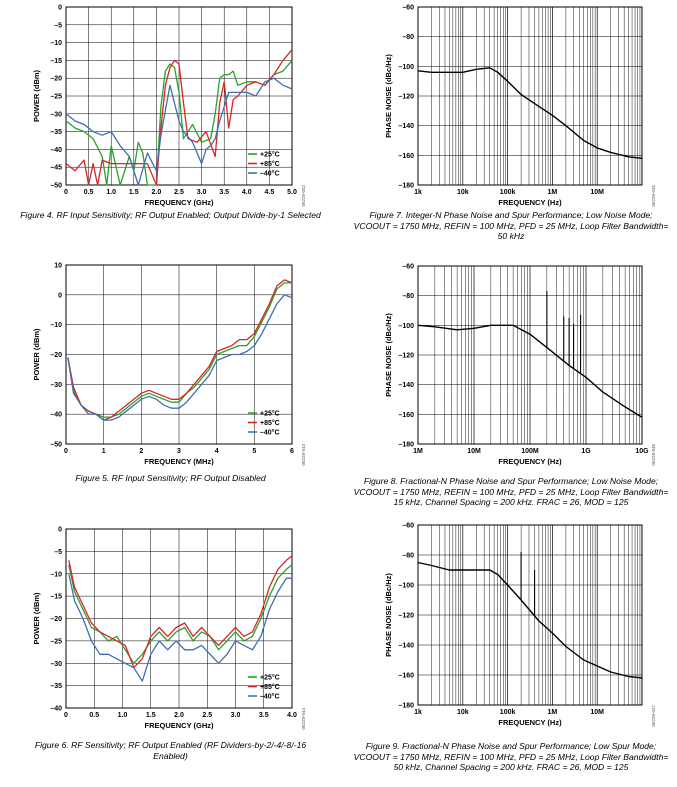  Describe the element at coordinates (66, 192) in the screenshot. I see `x-tick-label: 0` at that location.